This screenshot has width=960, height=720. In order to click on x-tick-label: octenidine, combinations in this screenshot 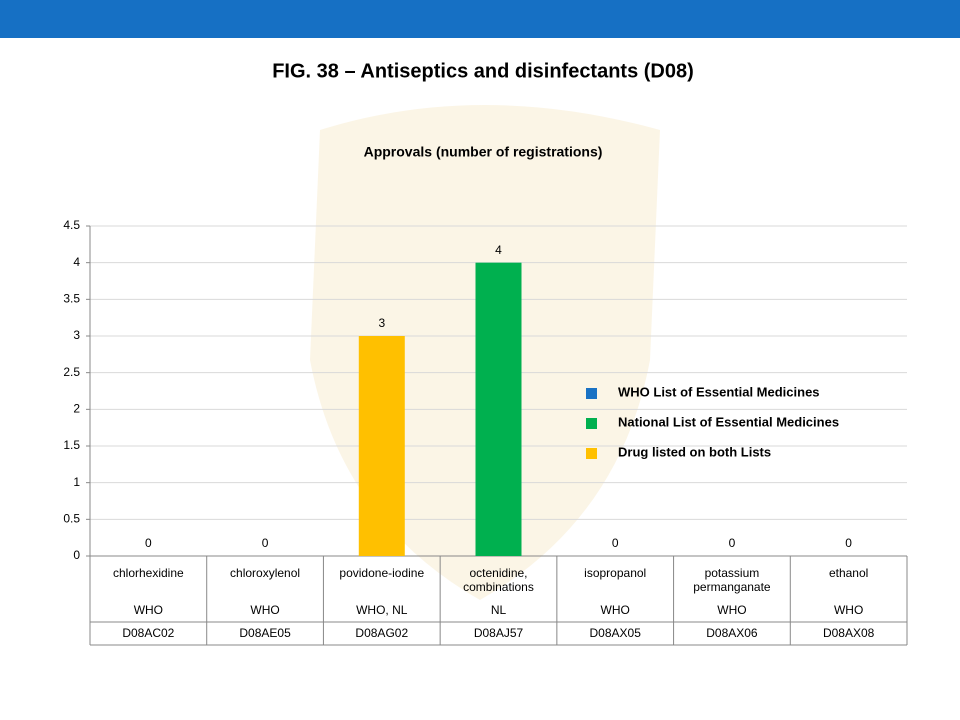, I will do `click(498, 580)`.